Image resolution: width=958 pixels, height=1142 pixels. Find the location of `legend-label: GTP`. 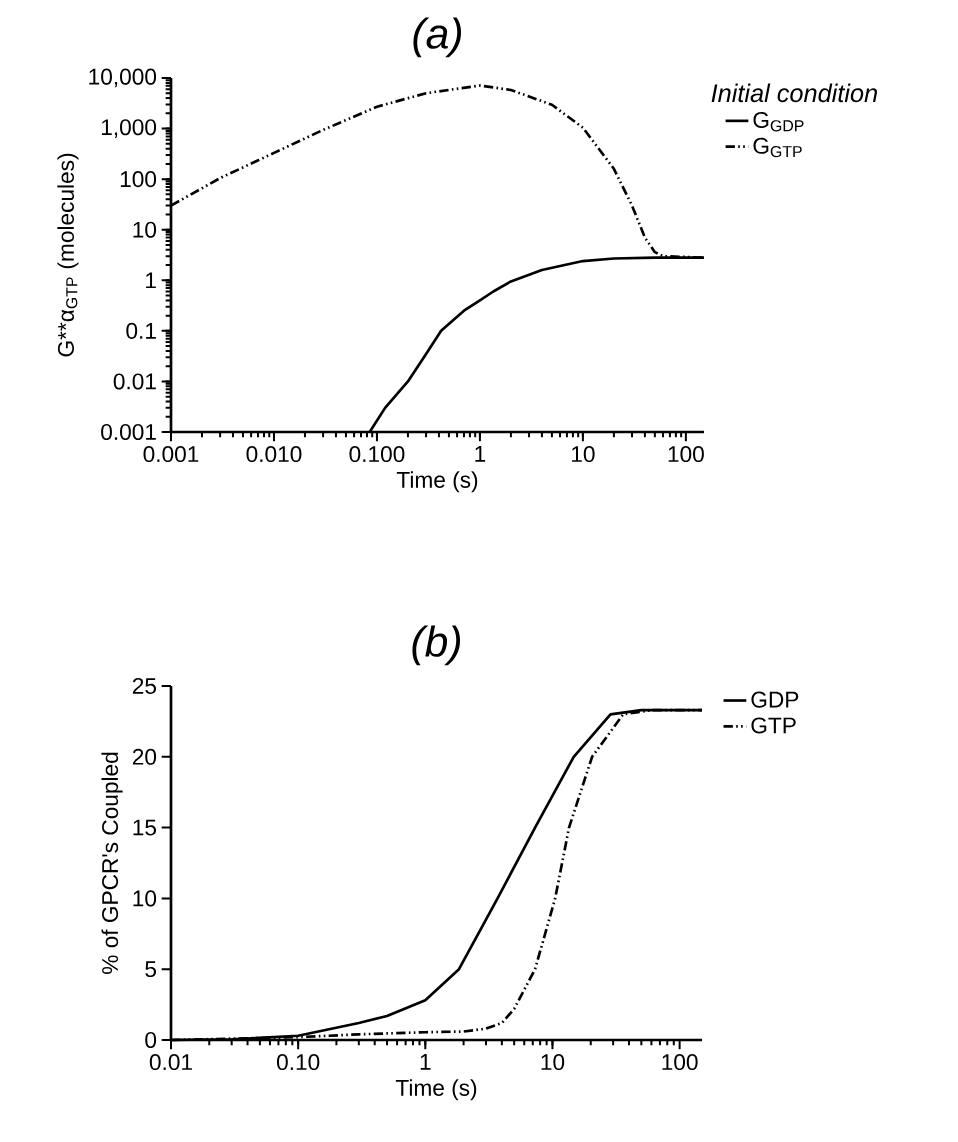

legend-label: GTP is located at coordinates (773, 725).